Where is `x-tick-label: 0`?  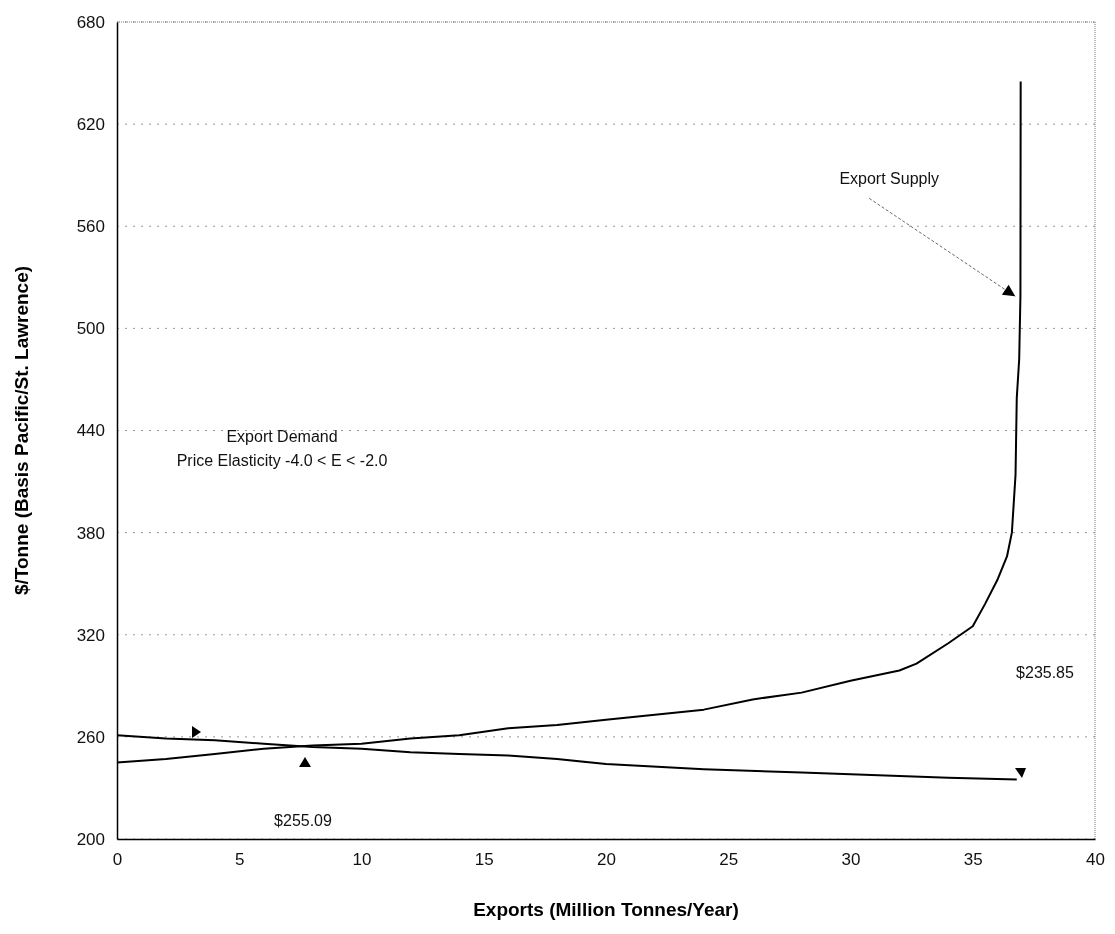 x-tick-label: 0 is located at coordinates (117, 860).